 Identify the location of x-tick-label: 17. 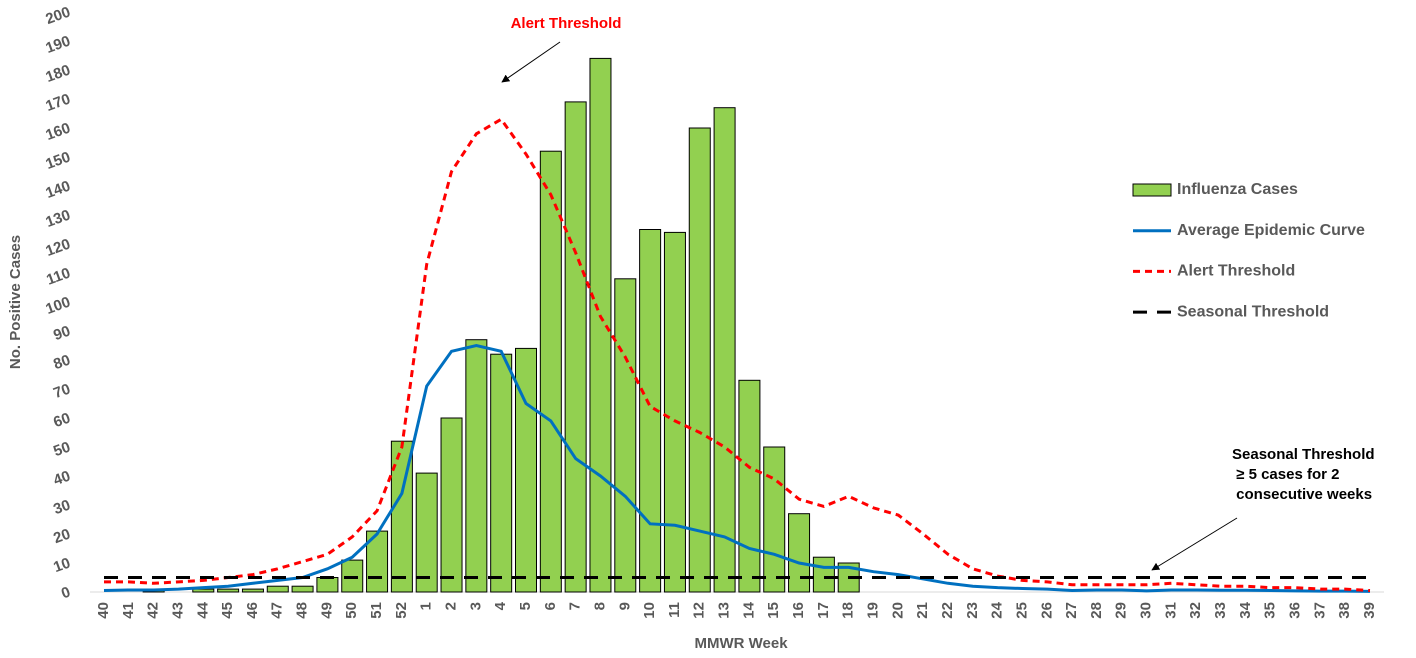
(823, 610).